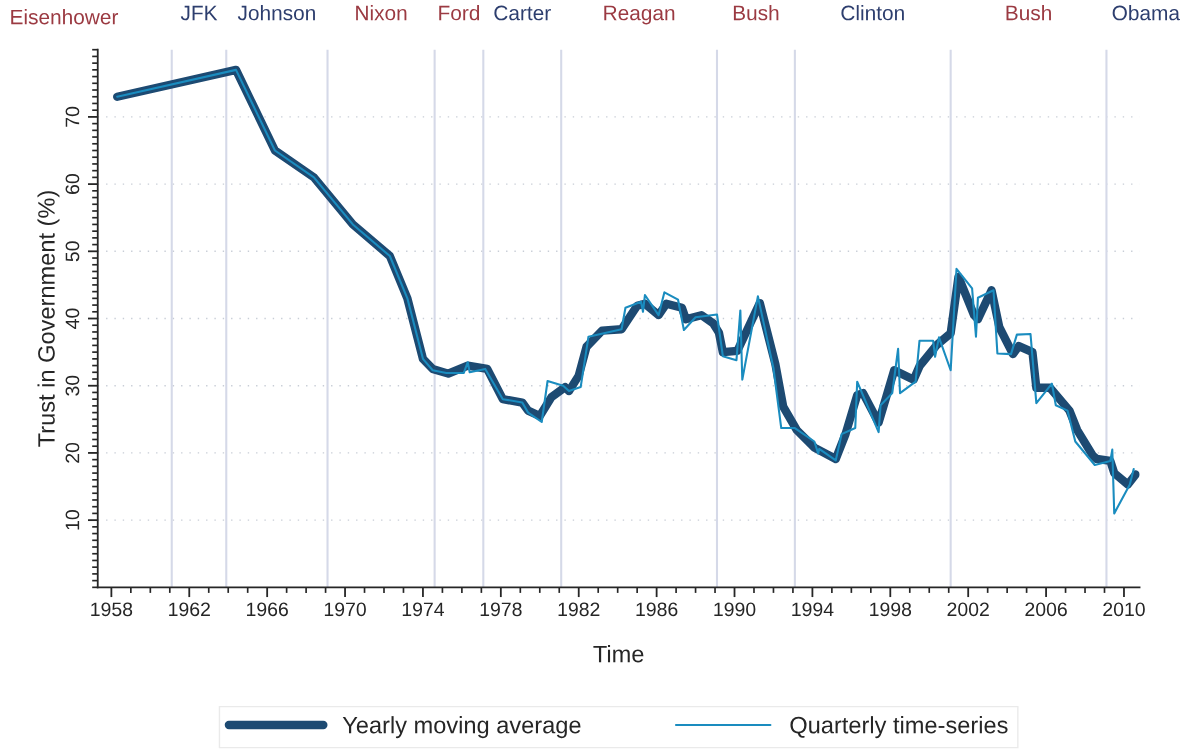 This screenshot has width=1192, height=753. I want to click on text: Clinton, so click(872, 13).